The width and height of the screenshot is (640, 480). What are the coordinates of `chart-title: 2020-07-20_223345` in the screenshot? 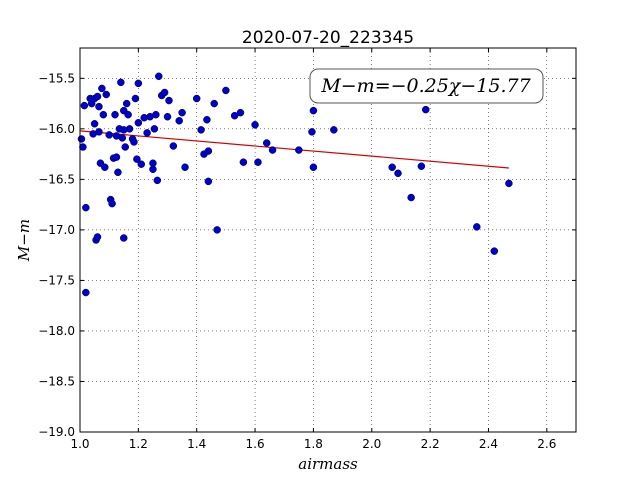 It's located at (328, 38).